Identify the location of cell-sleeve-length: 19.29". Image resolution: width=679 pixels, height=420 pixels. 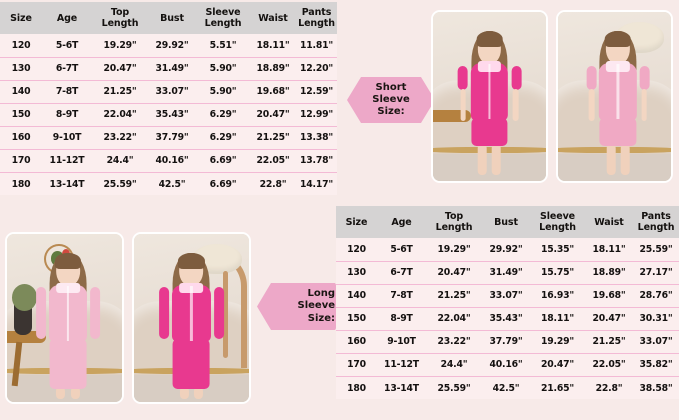
(557, 341).